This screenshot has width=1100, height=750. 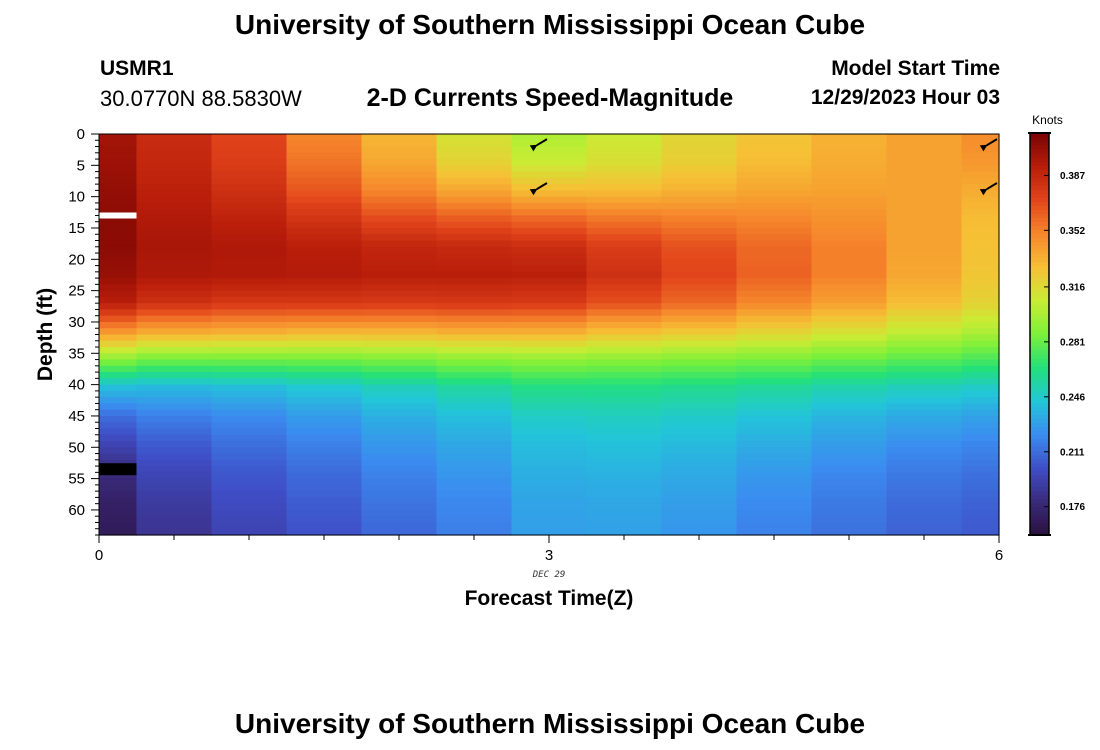 What do you see at coordinates (915, 68) in the screenshot?
I see `model-start-label: Model Start Time` at bounding box center [915, 68].